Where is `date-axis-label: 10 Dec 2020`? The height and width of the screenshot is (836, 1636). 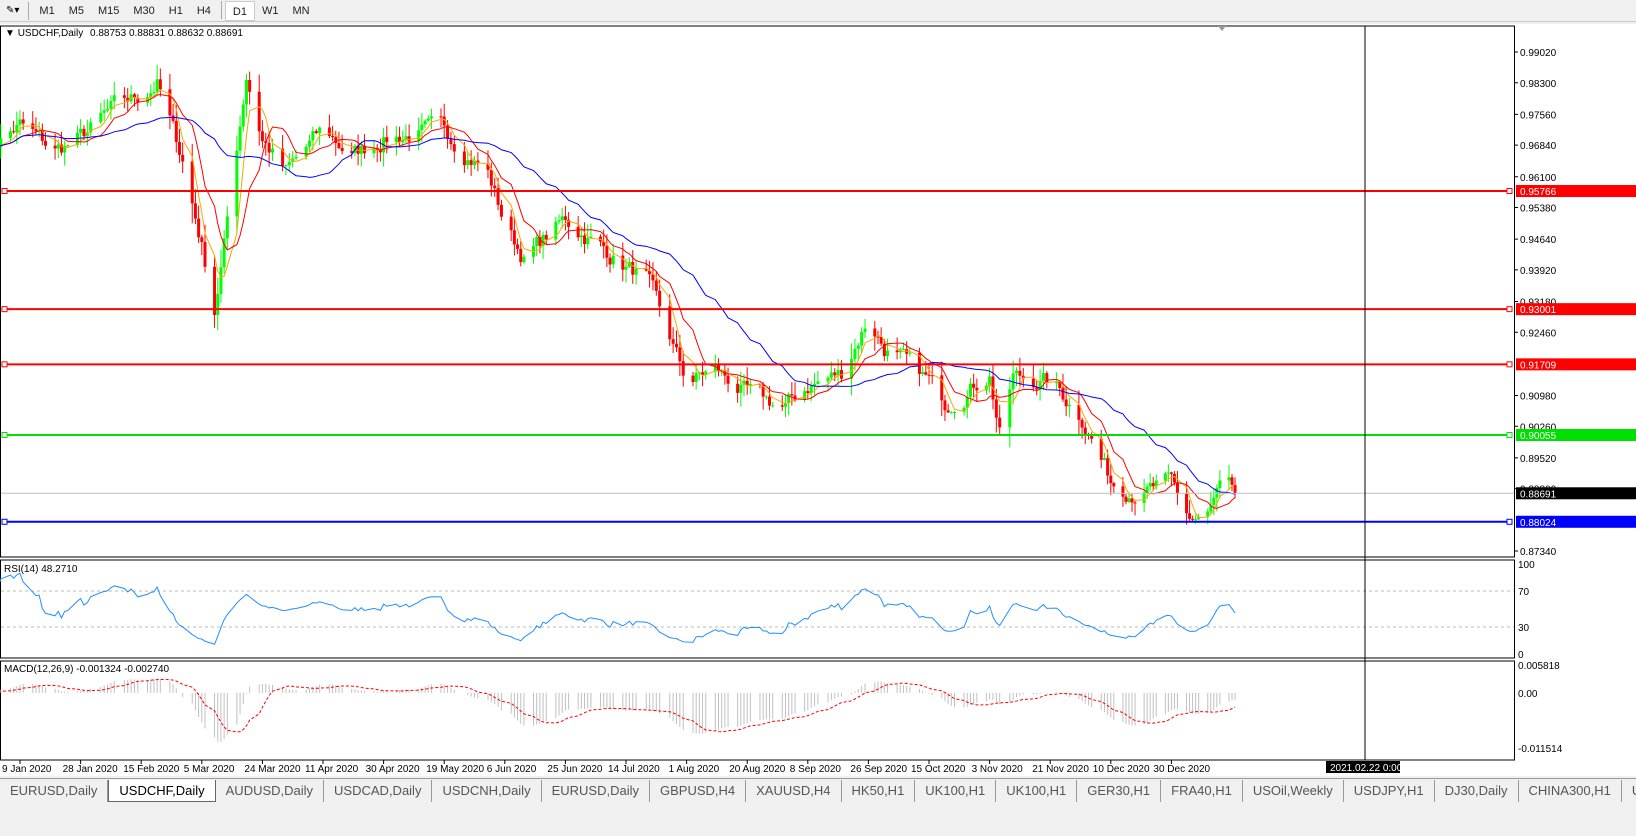 date-axis-label: 10 Dec 2020 is located at coordinates (1121, 769).